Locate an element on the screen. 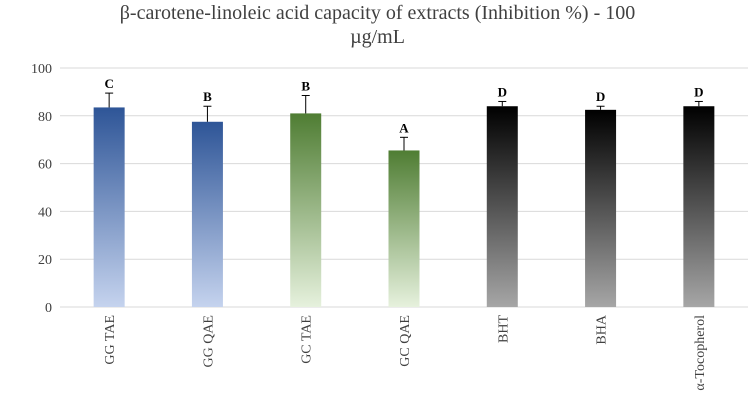 This screenshot has height=405, width=755. chart-title-line2: µg/mL is located at coordinates (377, 37).